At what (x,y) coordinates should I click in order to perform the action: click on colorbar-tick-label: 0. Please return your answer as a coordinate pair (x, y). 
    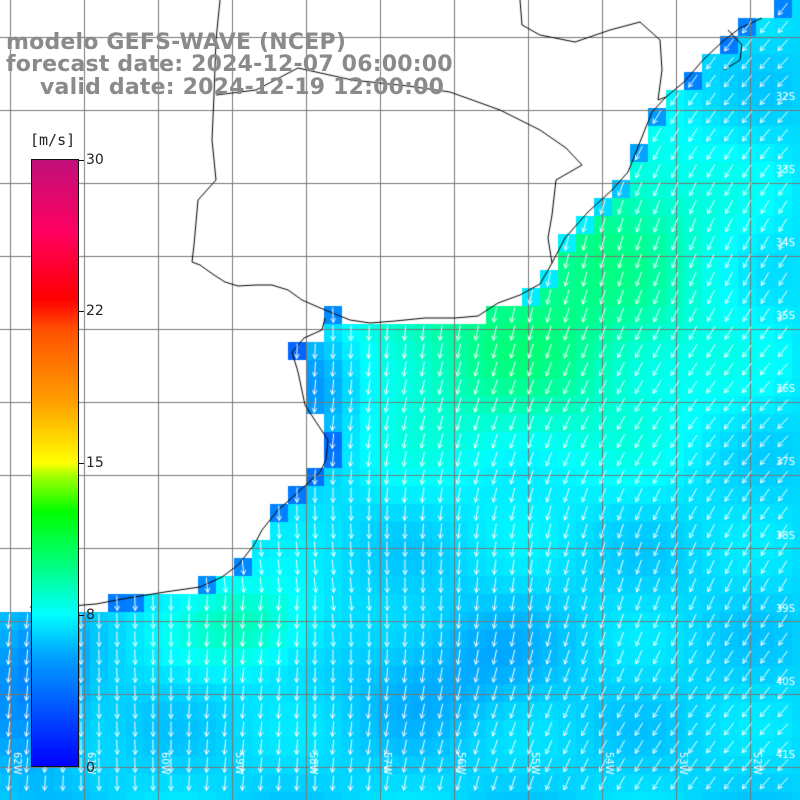
    Looking at the image, I should click on (90, 768).